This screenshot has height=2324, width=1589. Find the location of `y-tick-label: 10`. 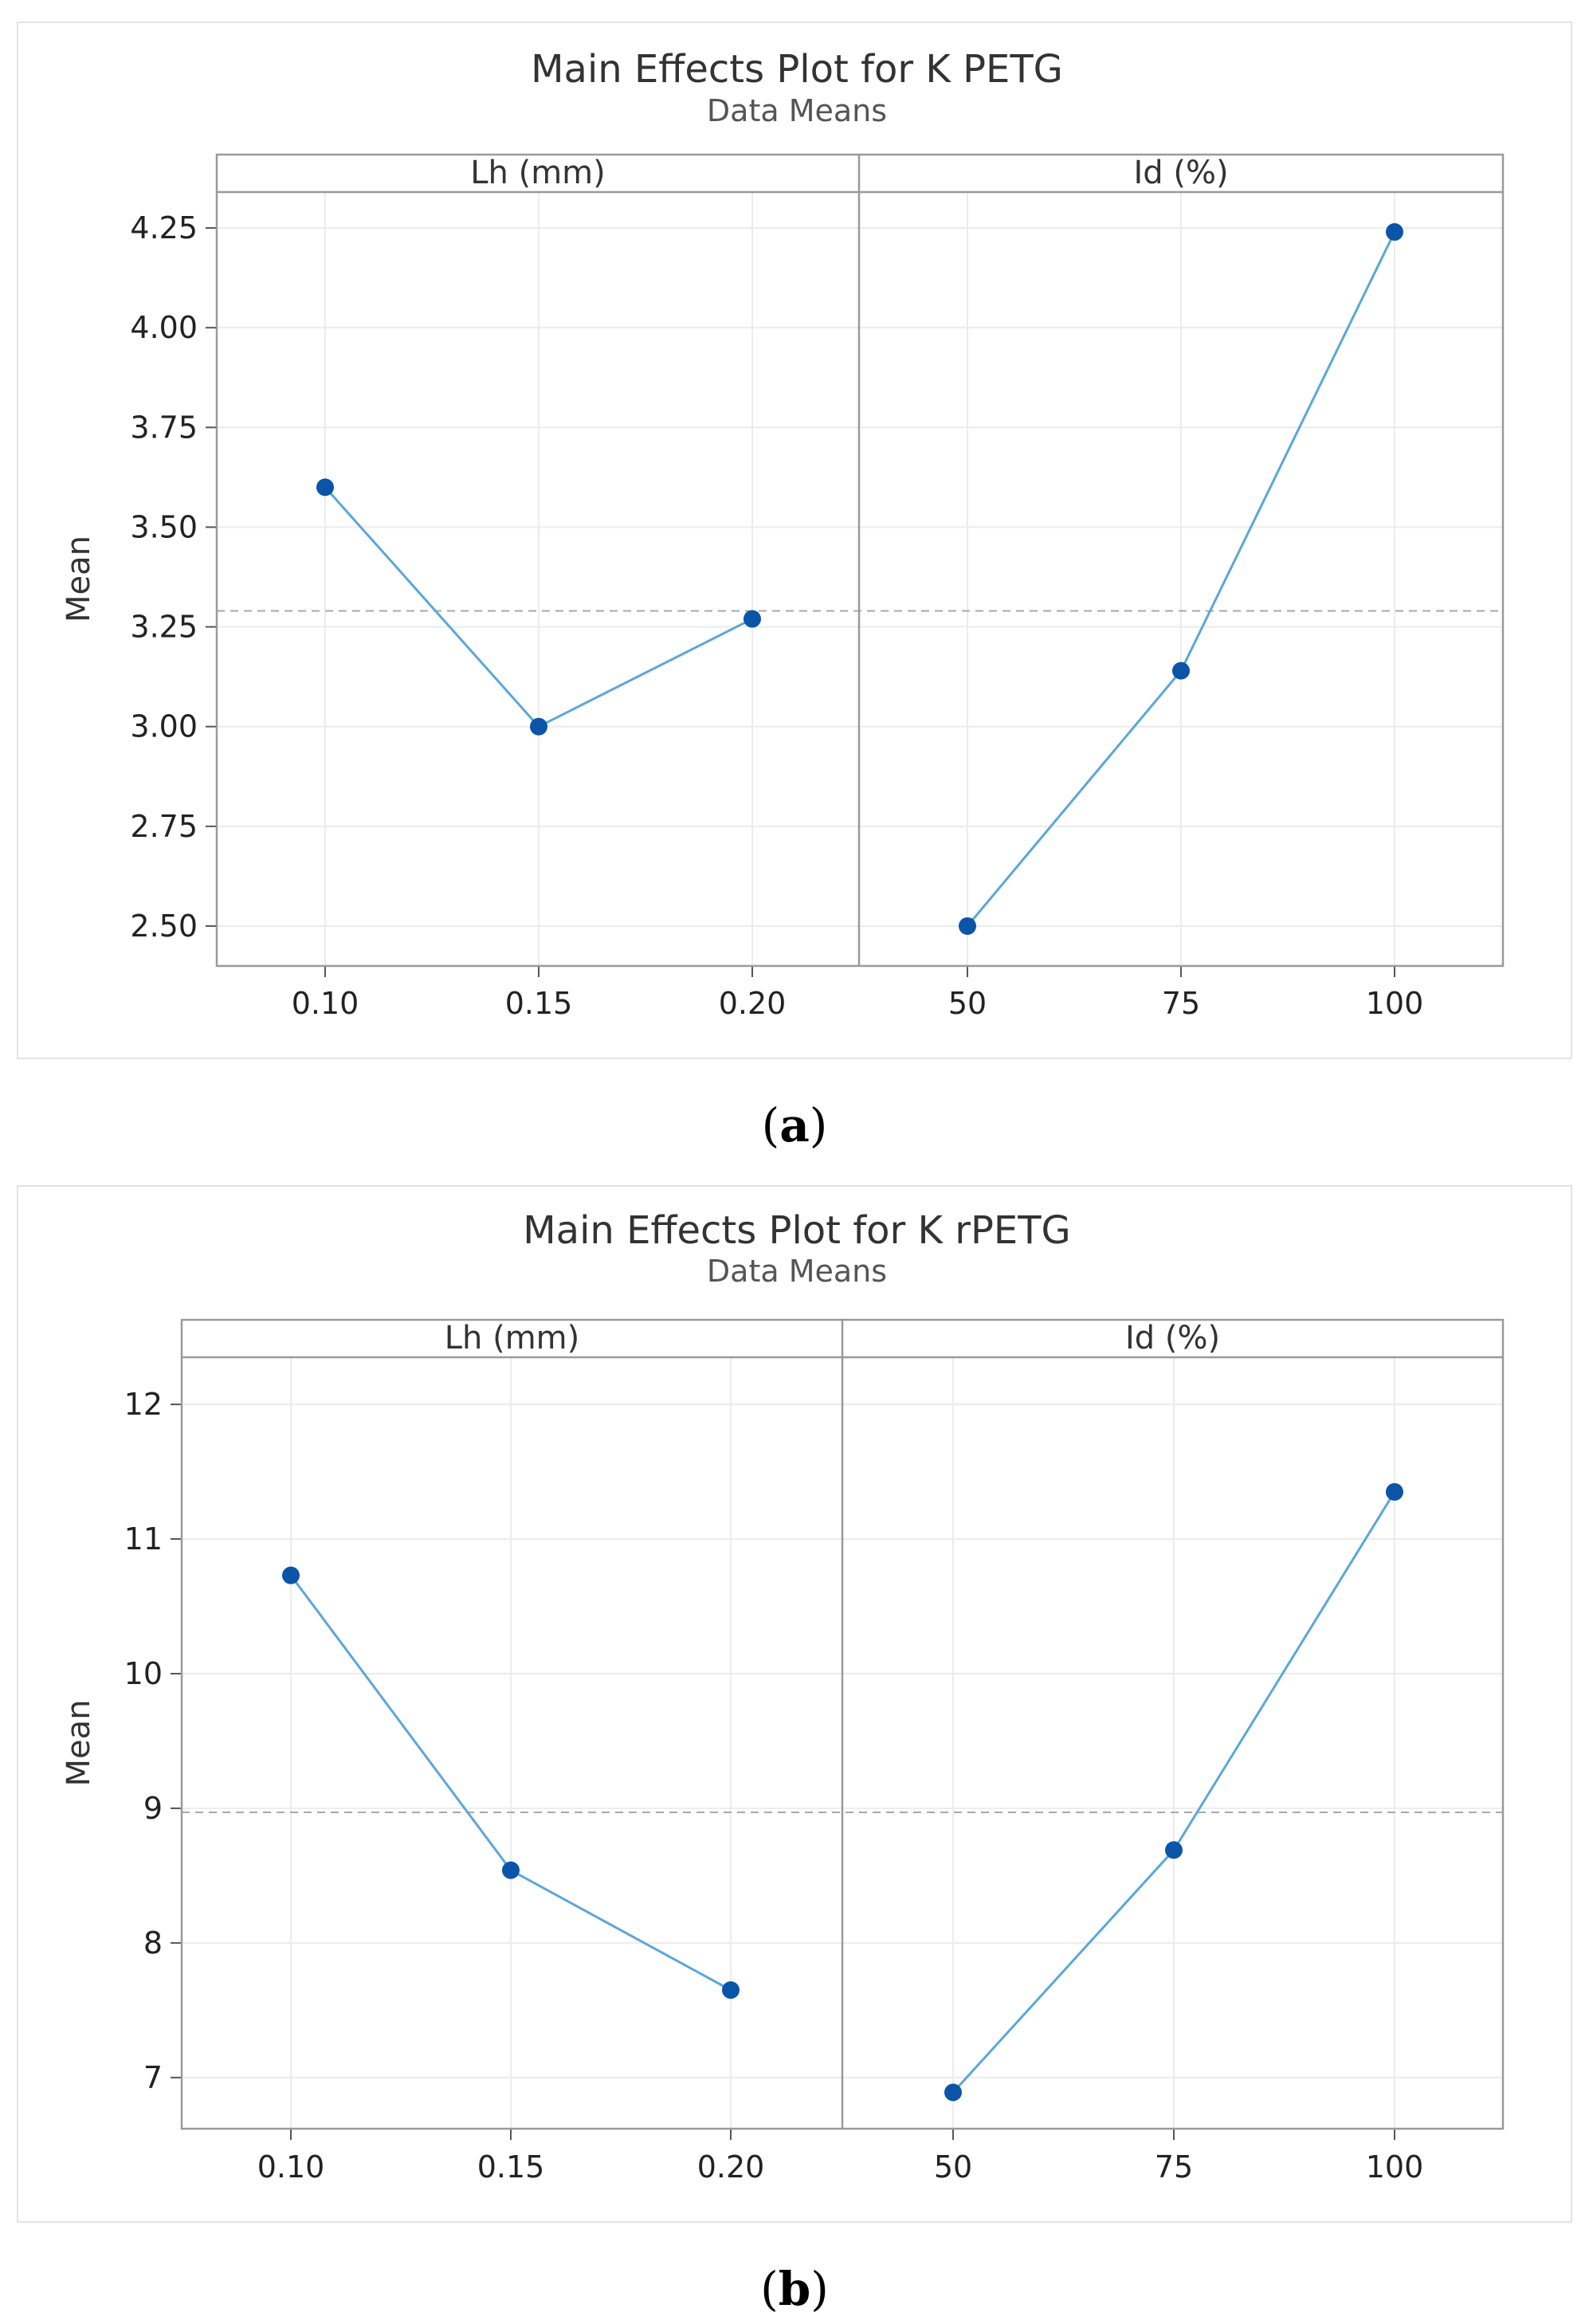

y-tick-label: 10 is located at coordinates (143, 1673).